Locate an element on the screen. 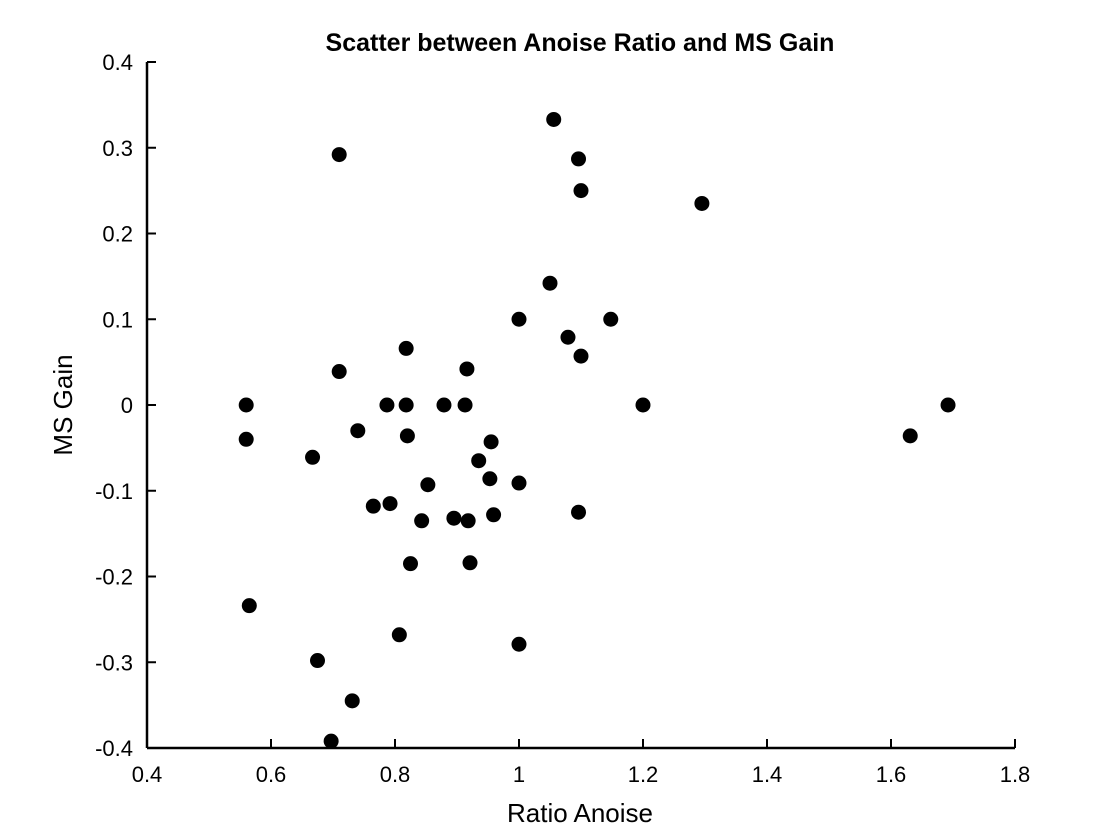 The width and height of the screenshot is (1120, 840). y-ticks: -0.4 -0.3 -0.2 -0.1 0 0.1 0.2 0.3 0.4 is located at coordinates (125, 405).